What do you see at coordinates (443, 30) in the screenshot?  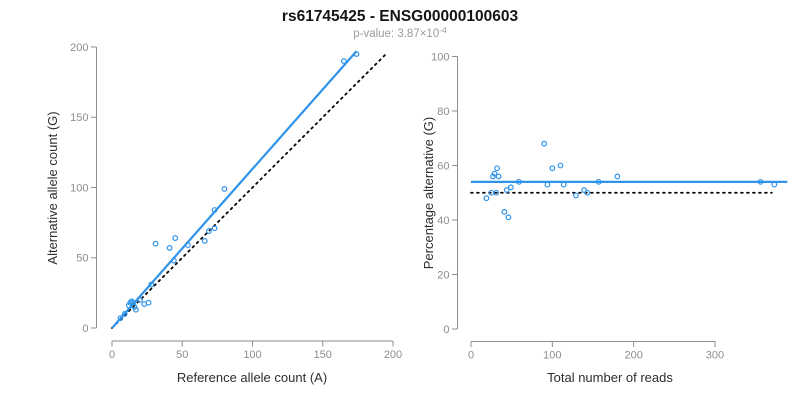 I see `subtitle-exponent: -4` at bounding box center [443, 30].